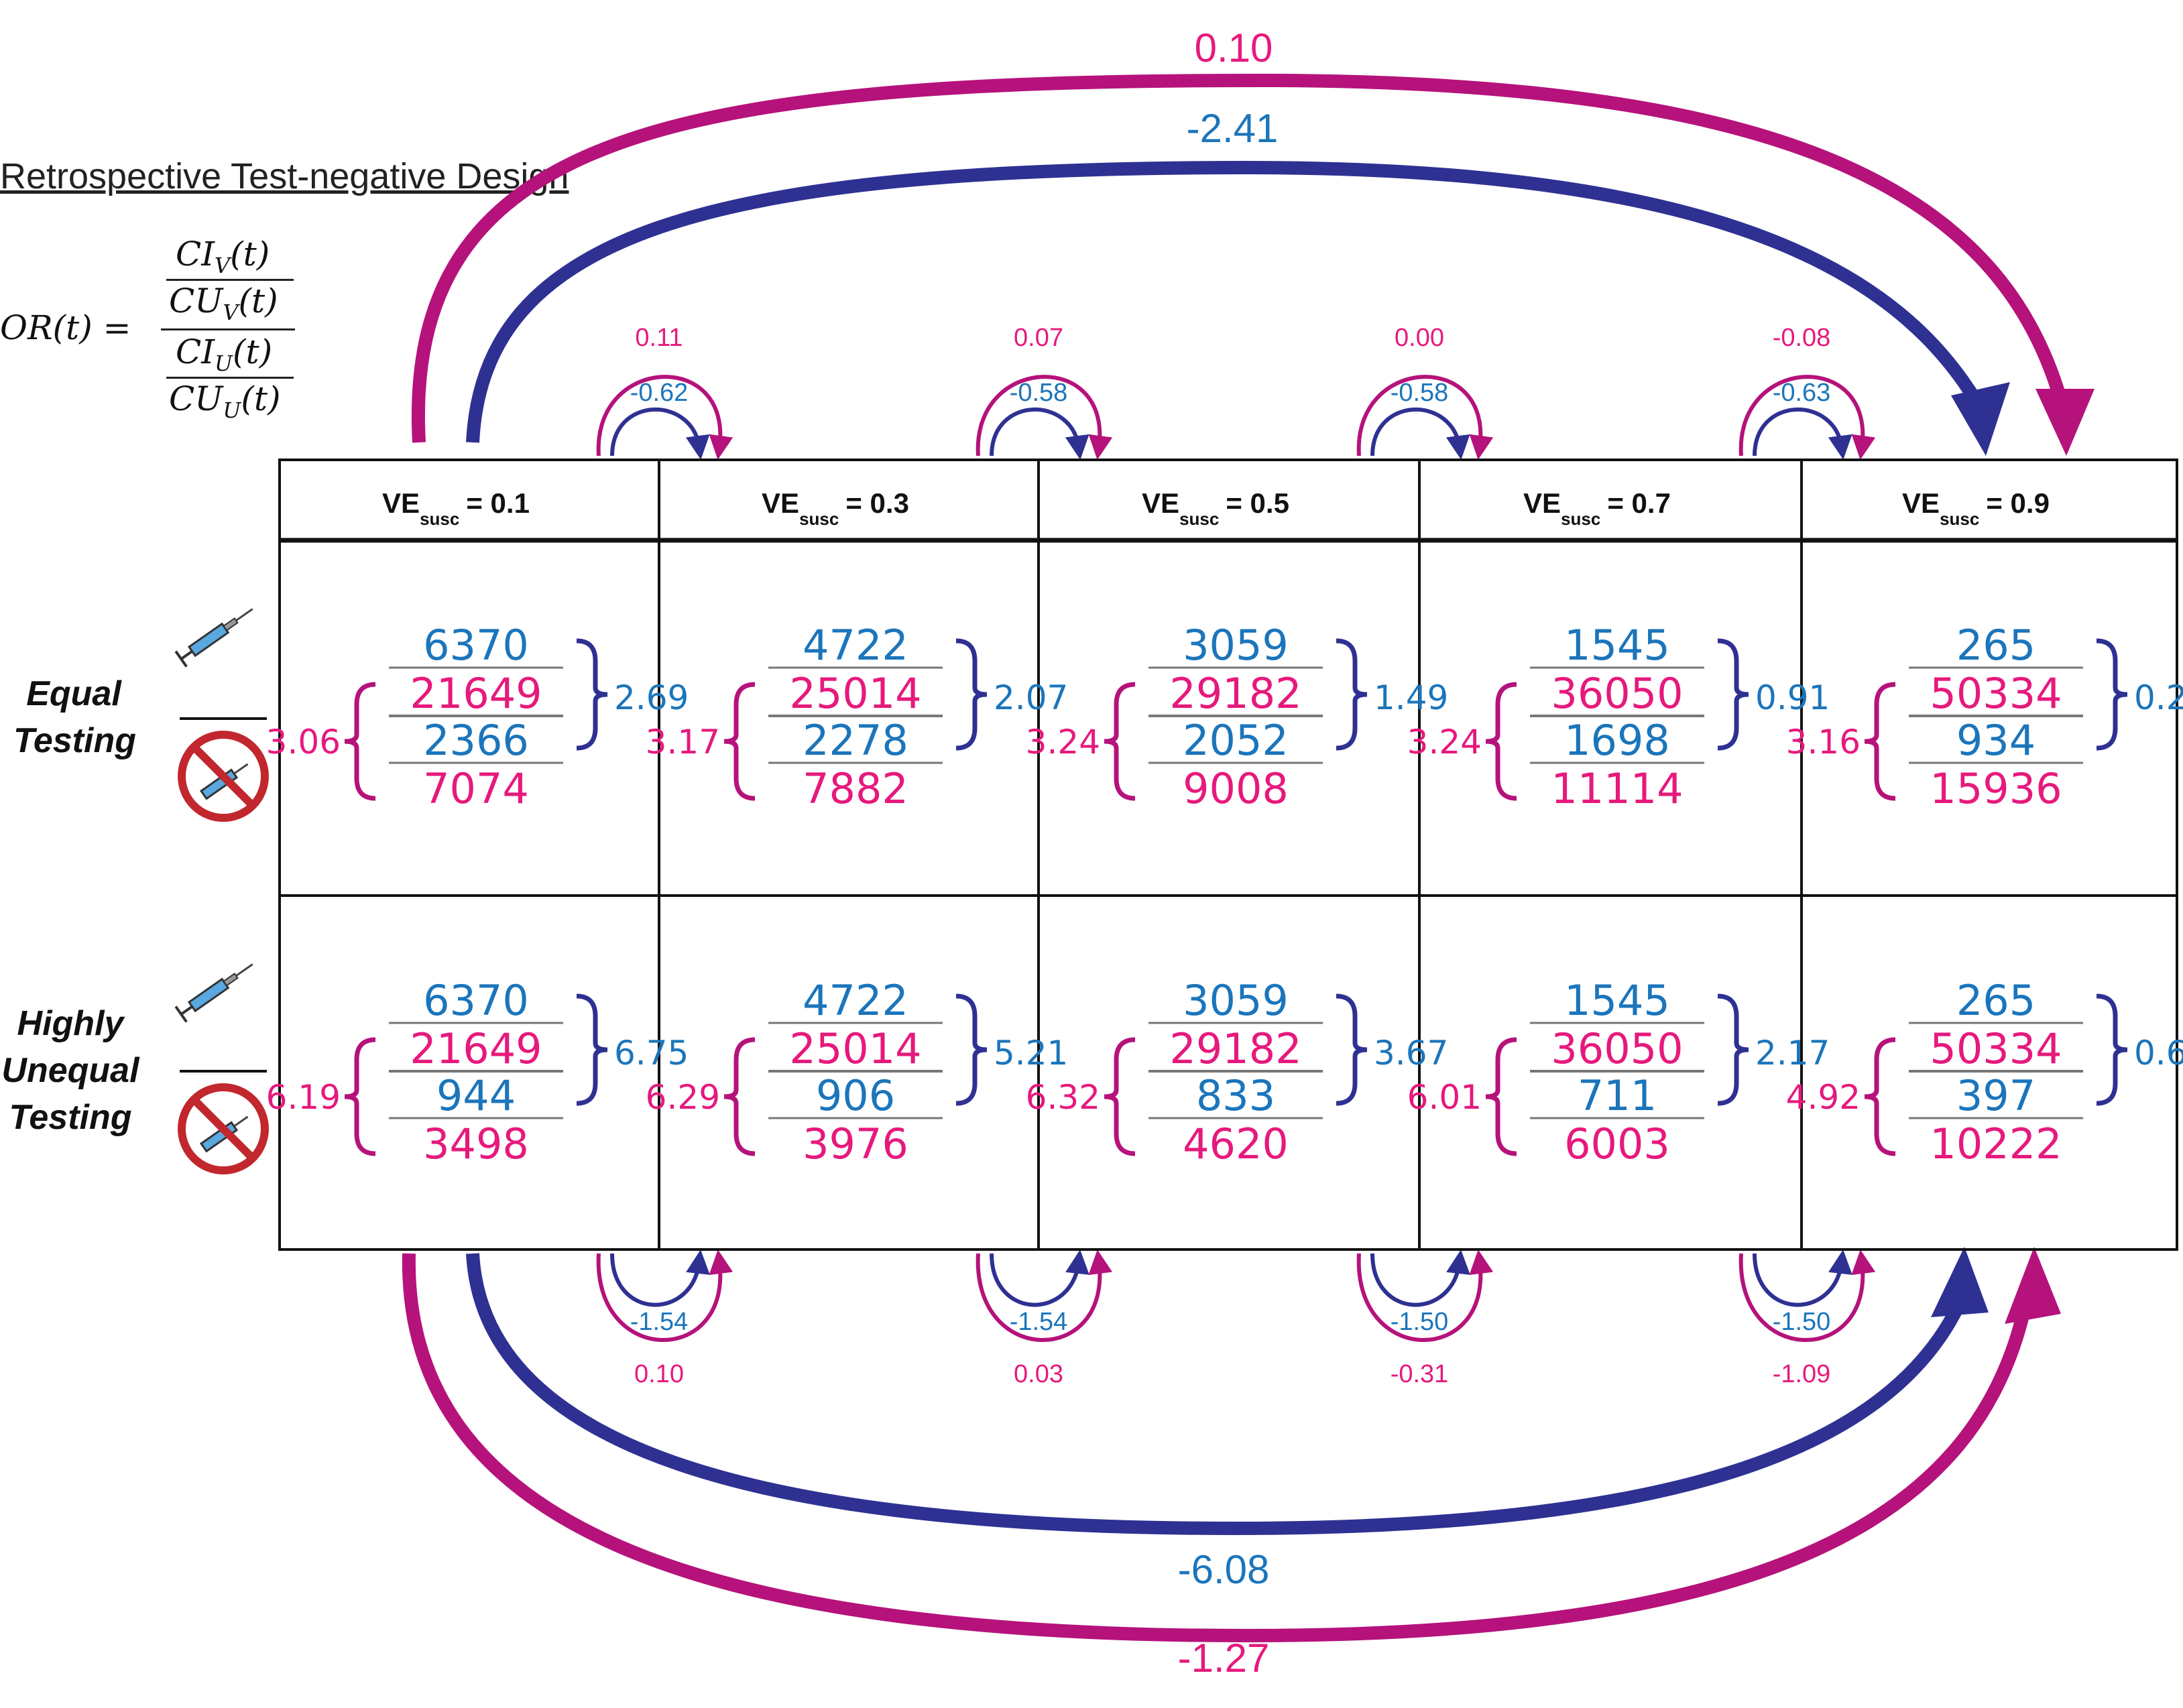 The height and width of the screenshot is (1708, 2183). What do you see at coordinates (1976, 508) in the screenshot?
I see `column-header-5: VEsusc = 0.9` at bounding box center [1976, 508].